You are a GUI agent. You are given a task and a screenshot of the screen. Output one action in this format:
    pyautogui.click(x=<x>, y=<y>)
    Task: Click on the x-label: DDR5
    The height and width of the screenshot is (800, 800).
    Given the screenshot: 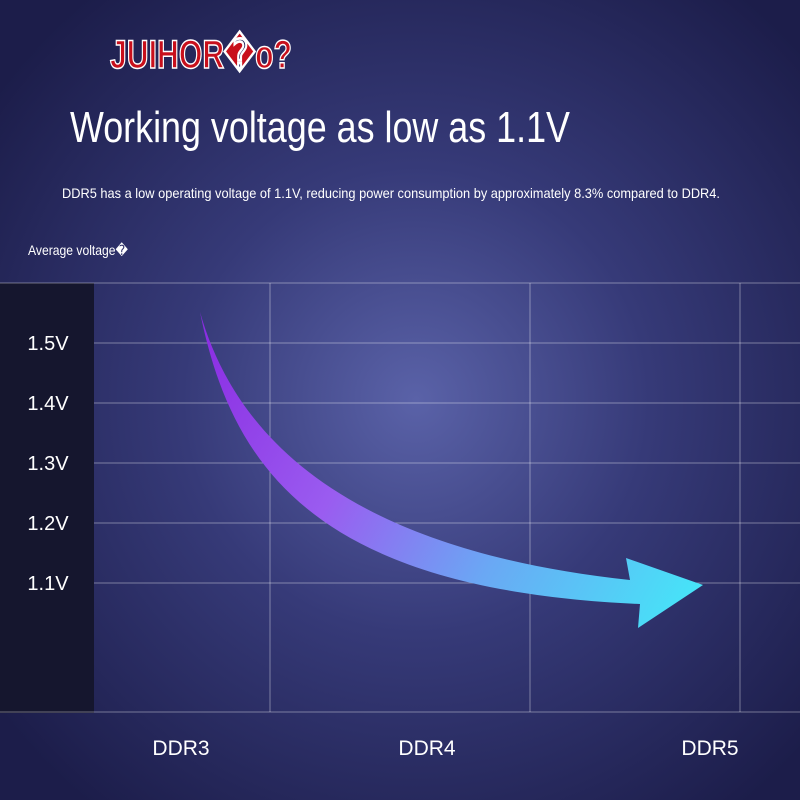 What is the action you would take?
    pyautogui.click(x=709, y=748)
    